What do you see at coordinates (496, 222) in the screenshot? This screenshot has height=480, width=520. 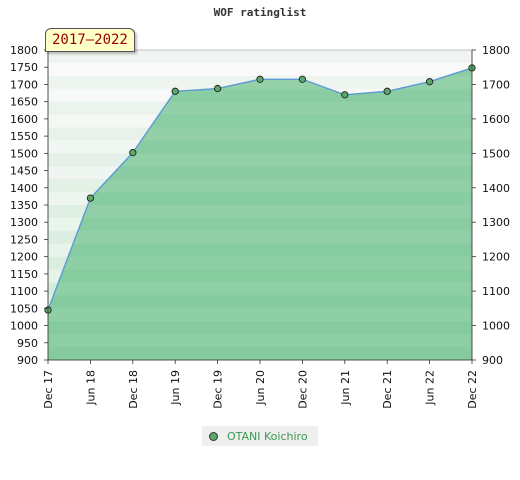 I see `right-tick-label: 1300` at bounding box center [496, 222].